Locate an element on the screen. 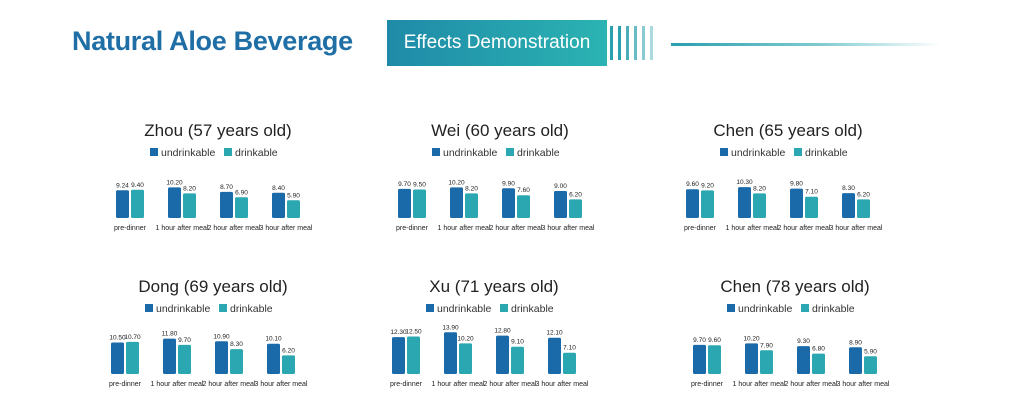 The width and height of the screenshot is (1023, 419). data-label: 9.60 is located at coordinates (692, 184).